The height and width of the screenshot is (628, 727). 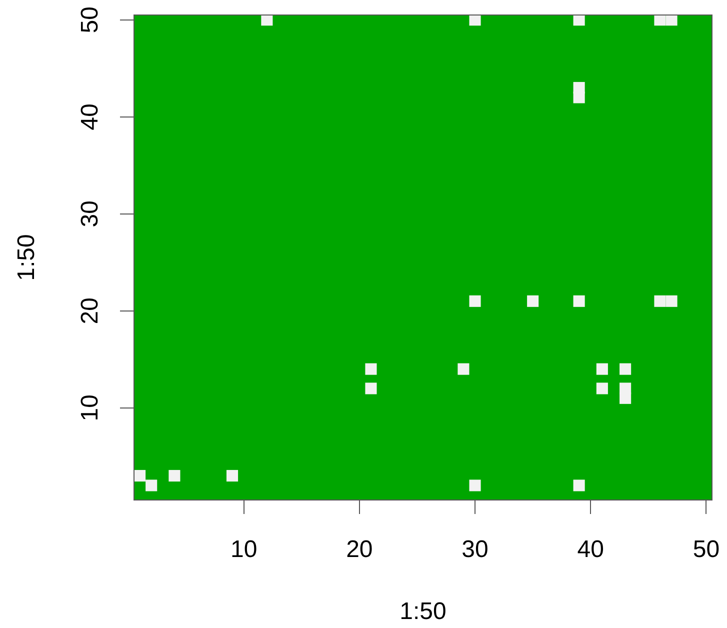 What do you see at coordinates (26, 257) in the screenshot?
I see `y-axis-title: 1:50` at bounding box center [26, 257].